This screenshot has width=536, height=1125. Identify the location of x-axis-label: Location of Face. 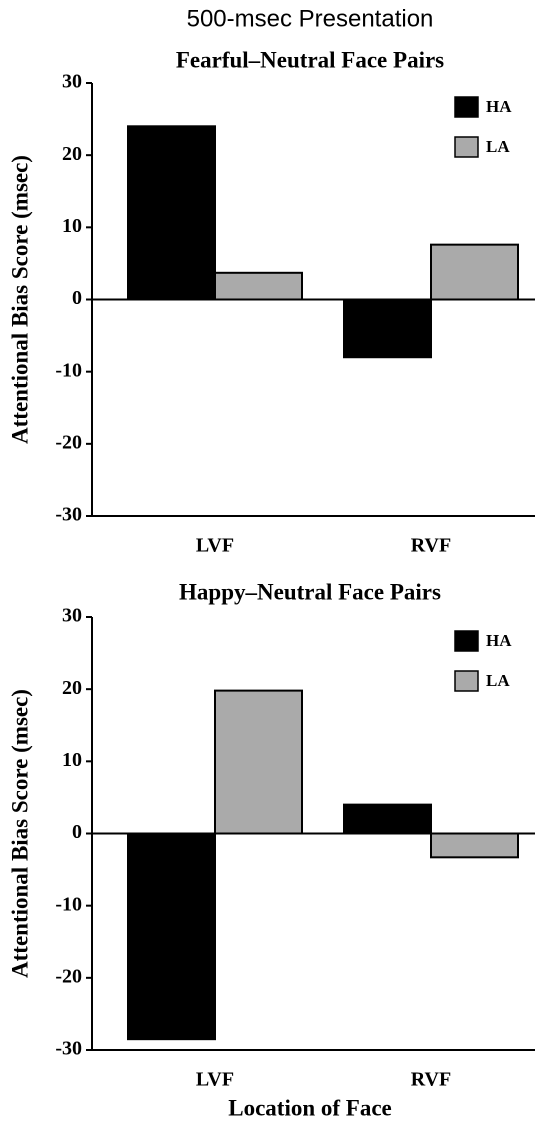
(310, 1107).